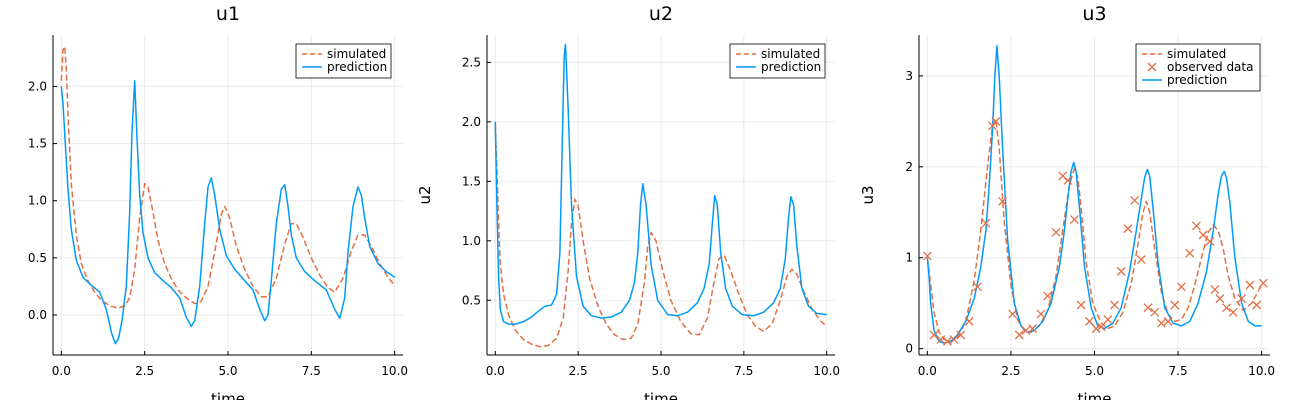 The image size is (1300, 400). Describe the element at coordinates (471, 62) in the screenshot. I see `y-tick-label: 2.5` at that location.